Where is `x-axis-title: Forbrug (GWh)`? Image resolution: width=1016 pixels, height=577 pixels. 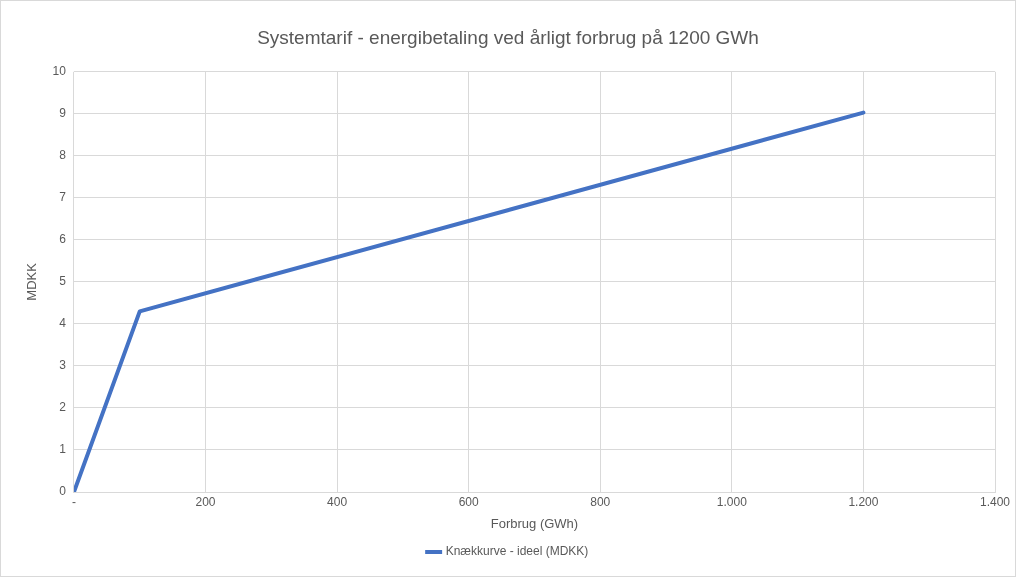 x-axis-title: Forbrug (GWh) is located at coordinates (534, 523).